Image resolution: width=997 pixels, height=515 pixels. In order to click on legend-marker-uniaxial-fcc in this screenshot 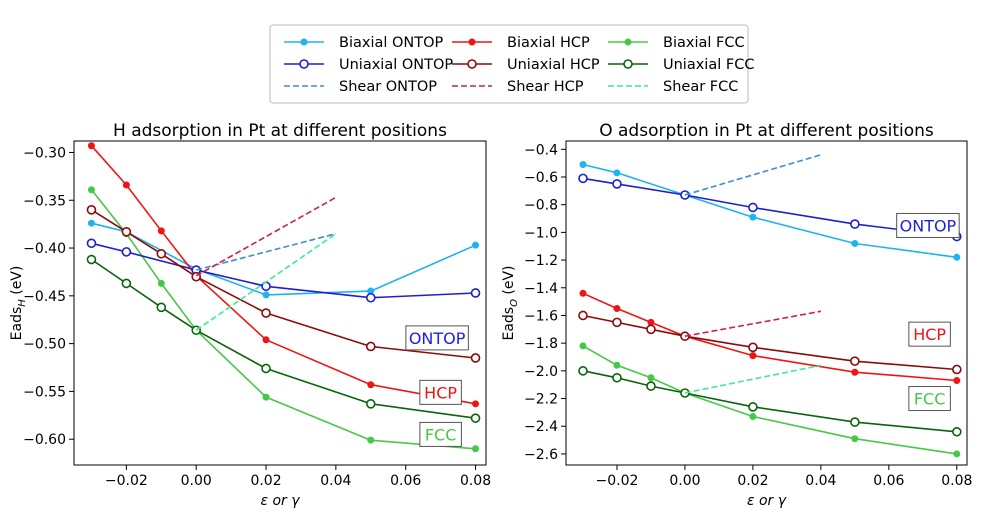, I will do `click(628, 64)`.